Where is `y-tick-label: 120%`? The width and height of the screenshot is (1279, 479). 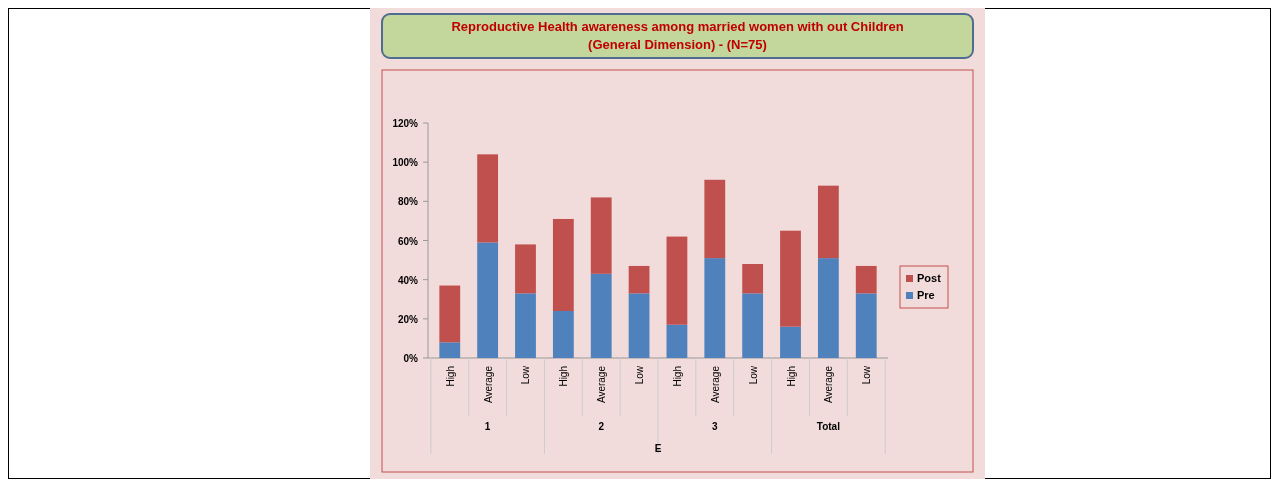 y-tick-label: 120% is located at coordinates (405, 123).